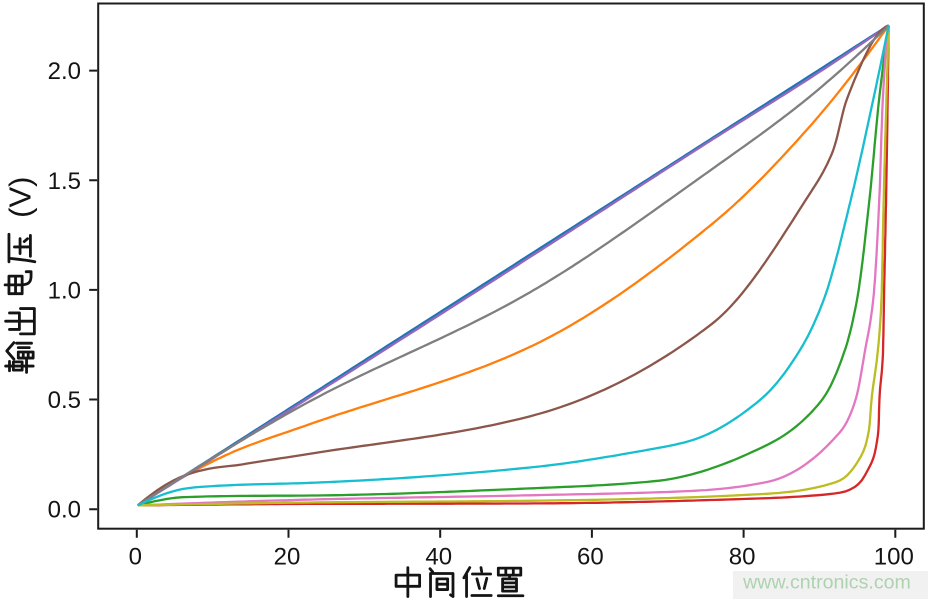 The height and width of the screenshot is (599, 928). I want to click on svg-text: 40, so click(438, 557).